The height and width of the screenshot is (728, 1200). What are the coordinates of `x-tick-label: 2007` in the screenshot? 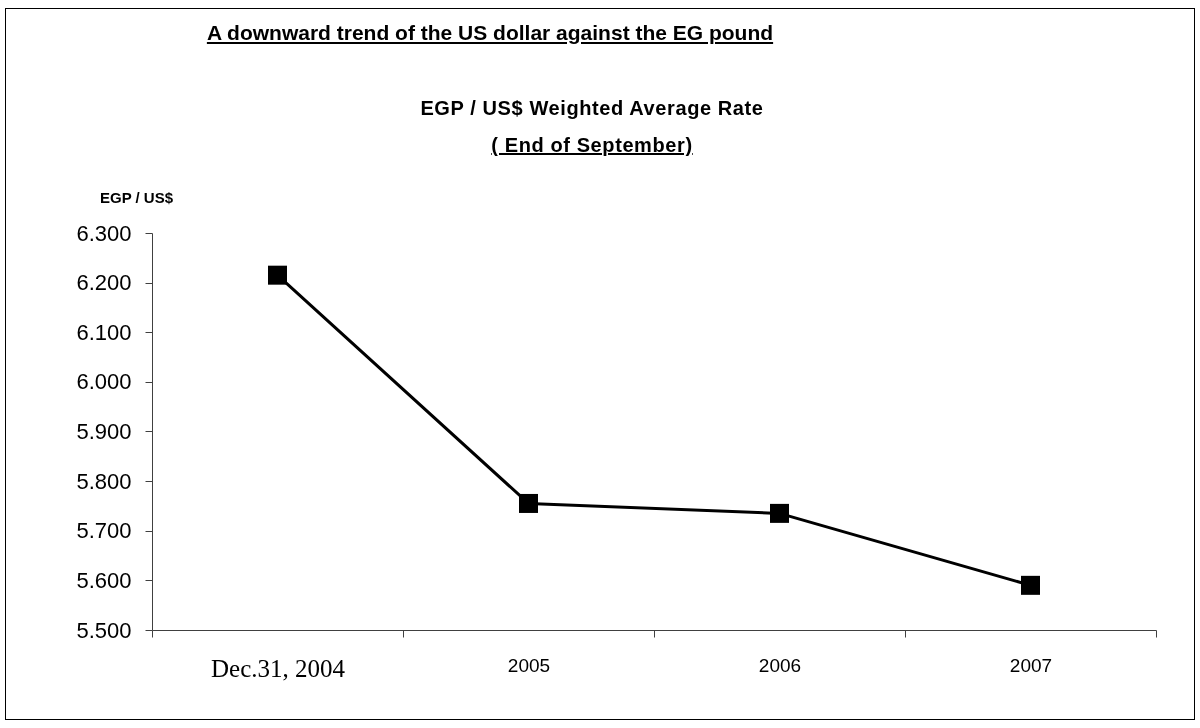 It's located at (1031, 665).